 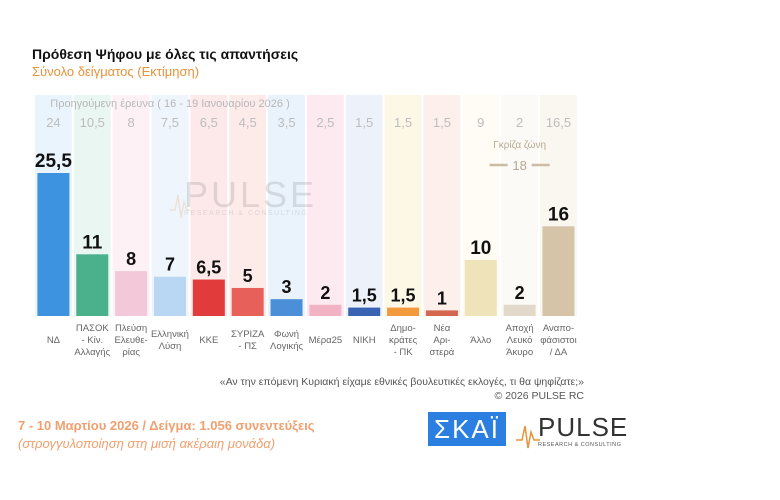 I want to click on skai-logo: ΣΚΑΪ, so click(x=467, y=429).